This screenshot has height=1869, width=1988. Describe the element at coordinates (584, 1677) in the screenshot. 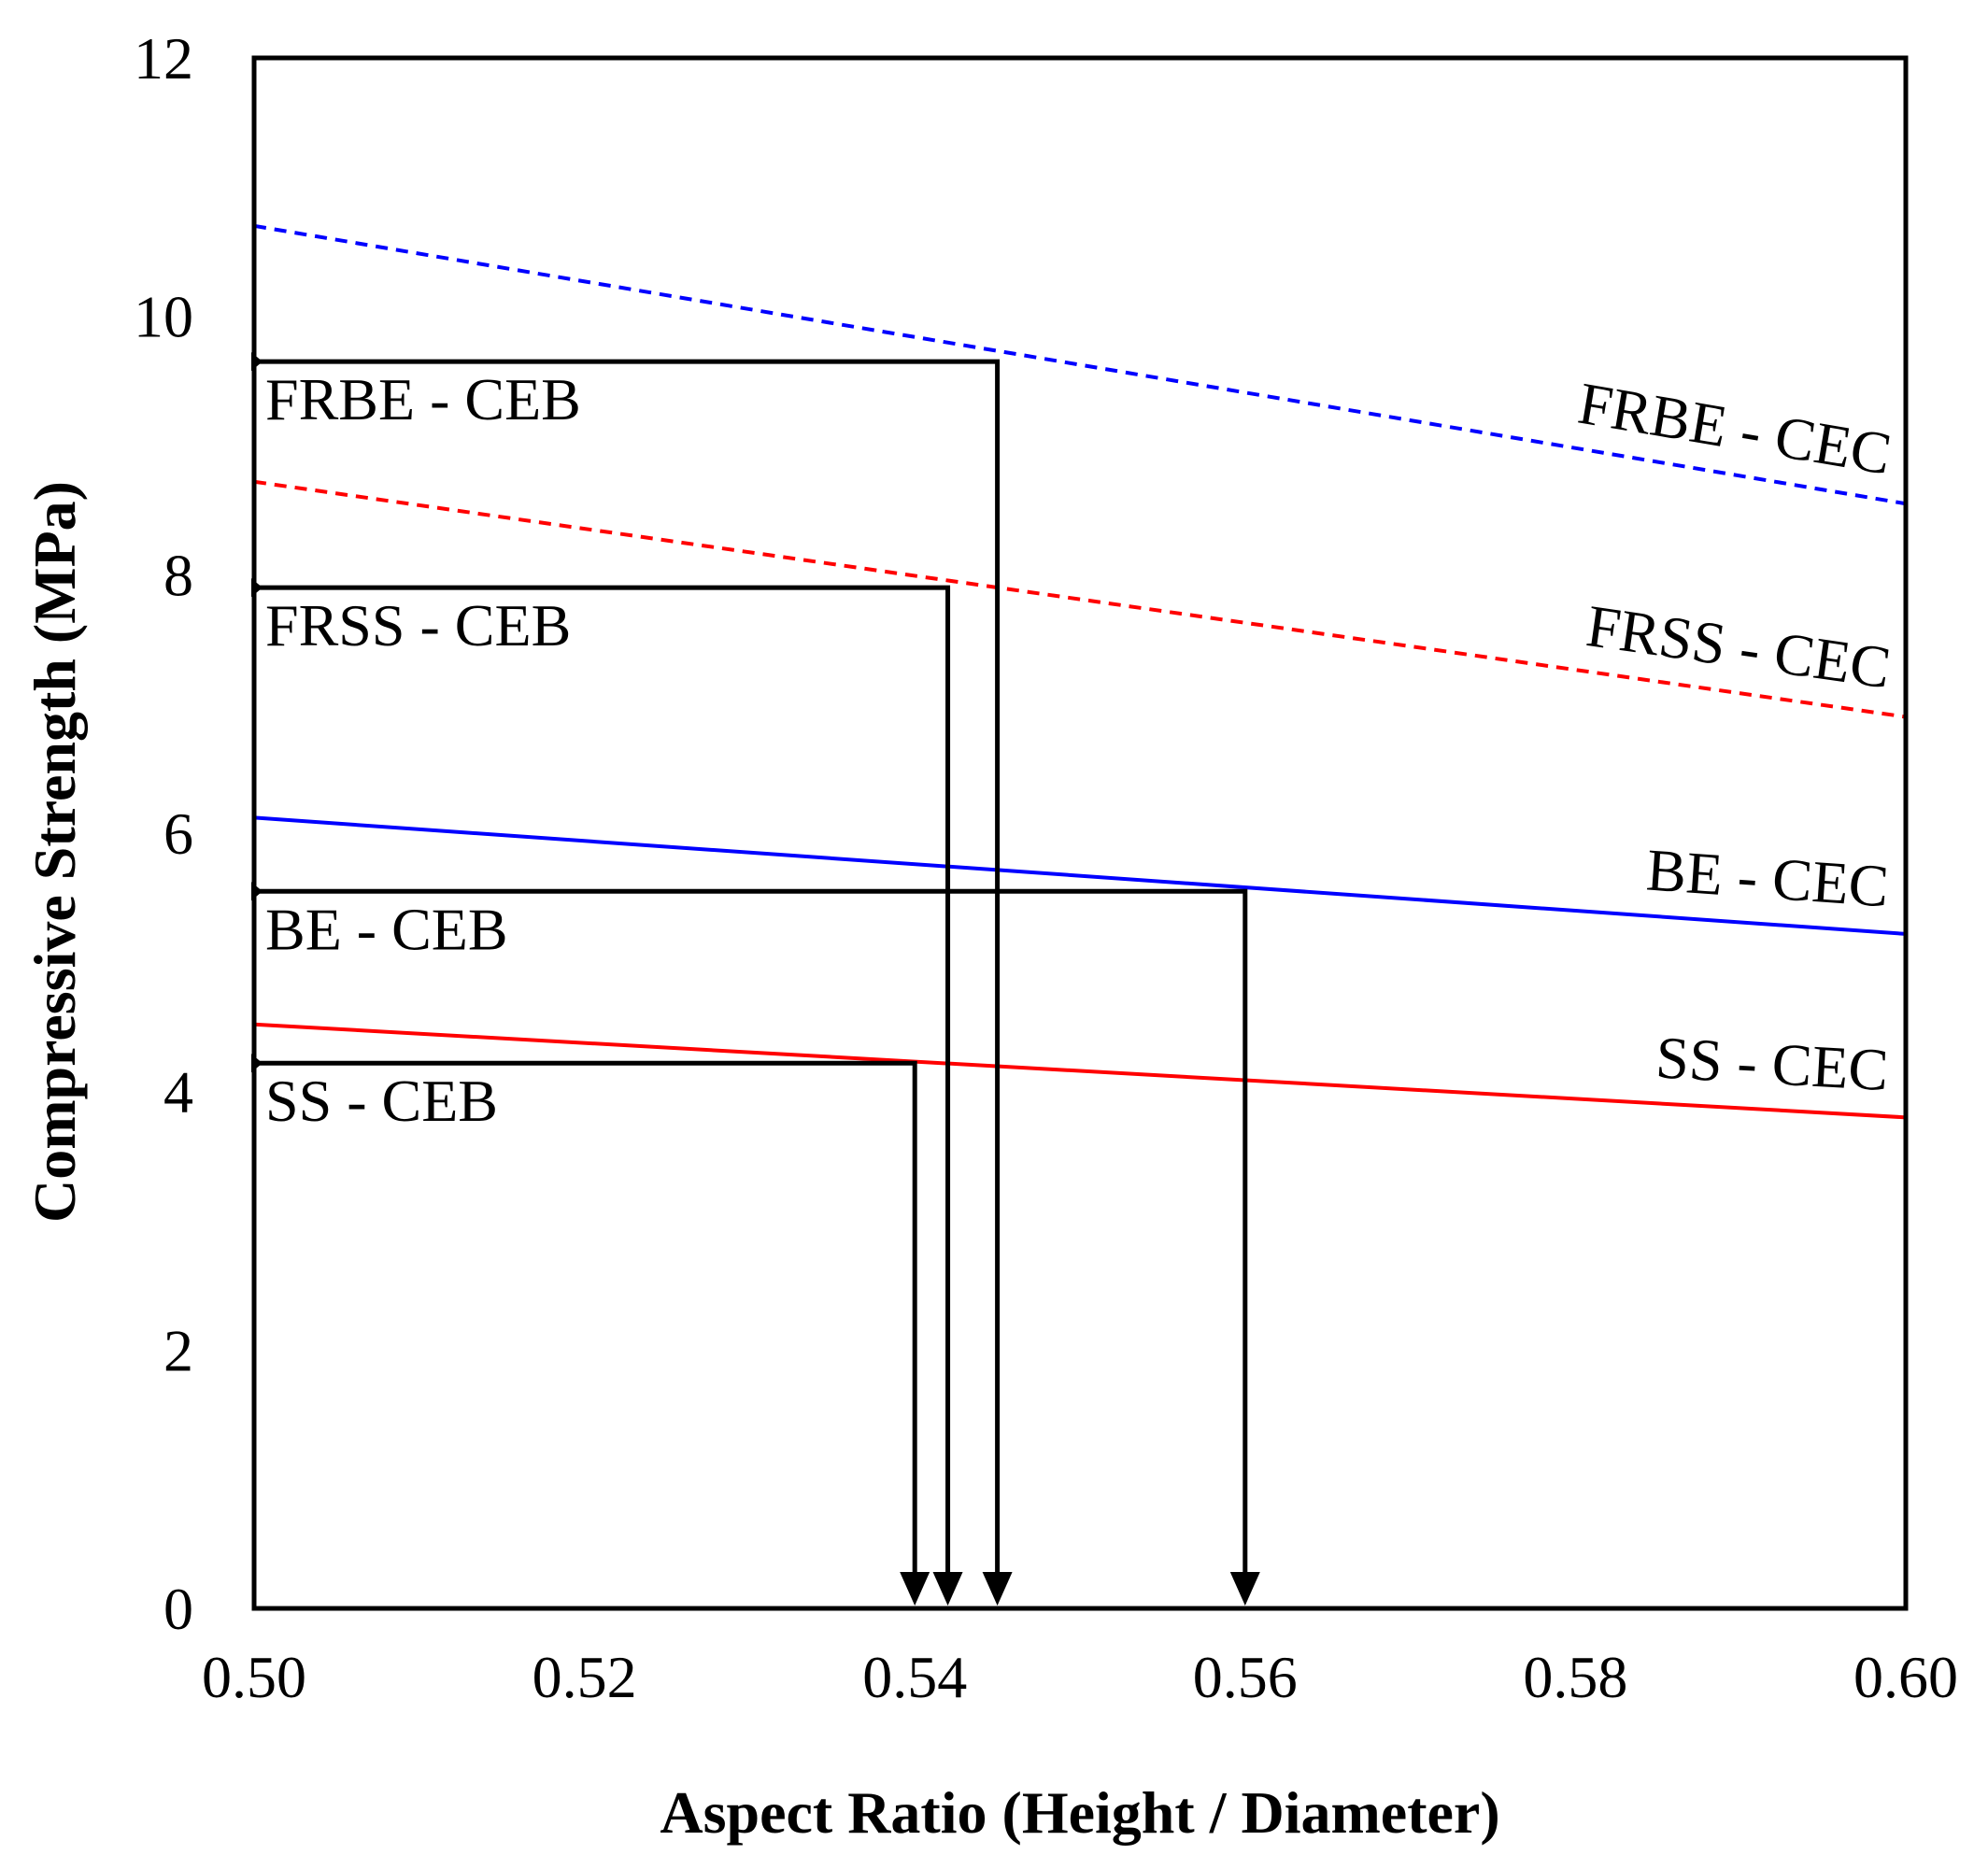

I see `x-tick-label: 0.52` at that location.